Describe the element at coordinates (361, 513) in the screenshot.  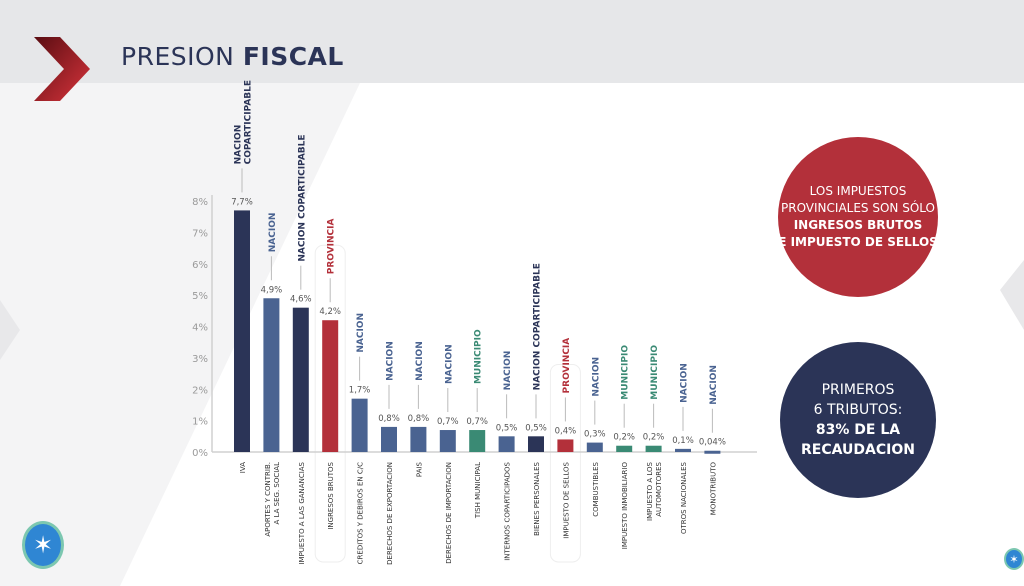
I see `category-label: CREDITOS Y DEBIROS EN C/C` at that location.